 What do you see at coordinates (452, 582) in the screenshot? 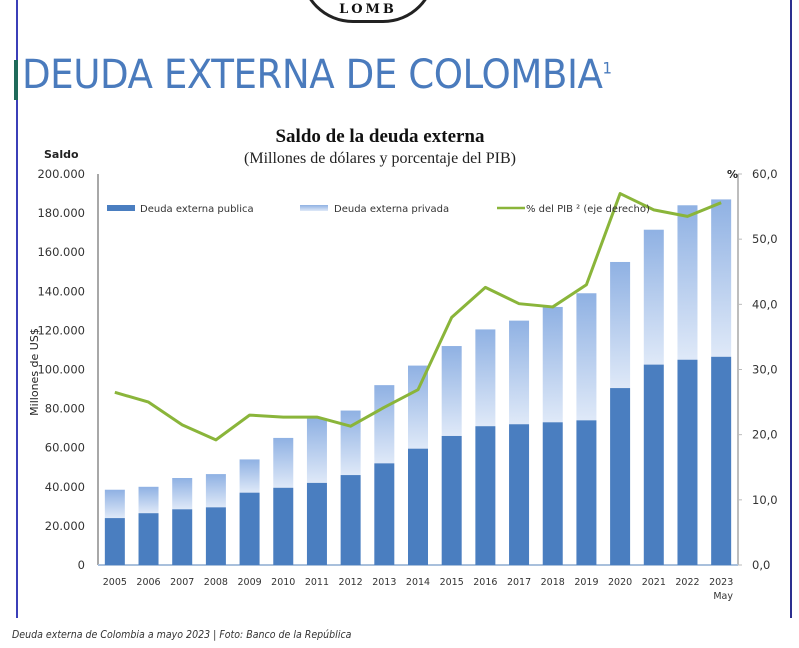
I see `x-tick-label: 2015` at bounding box center [452, 582].